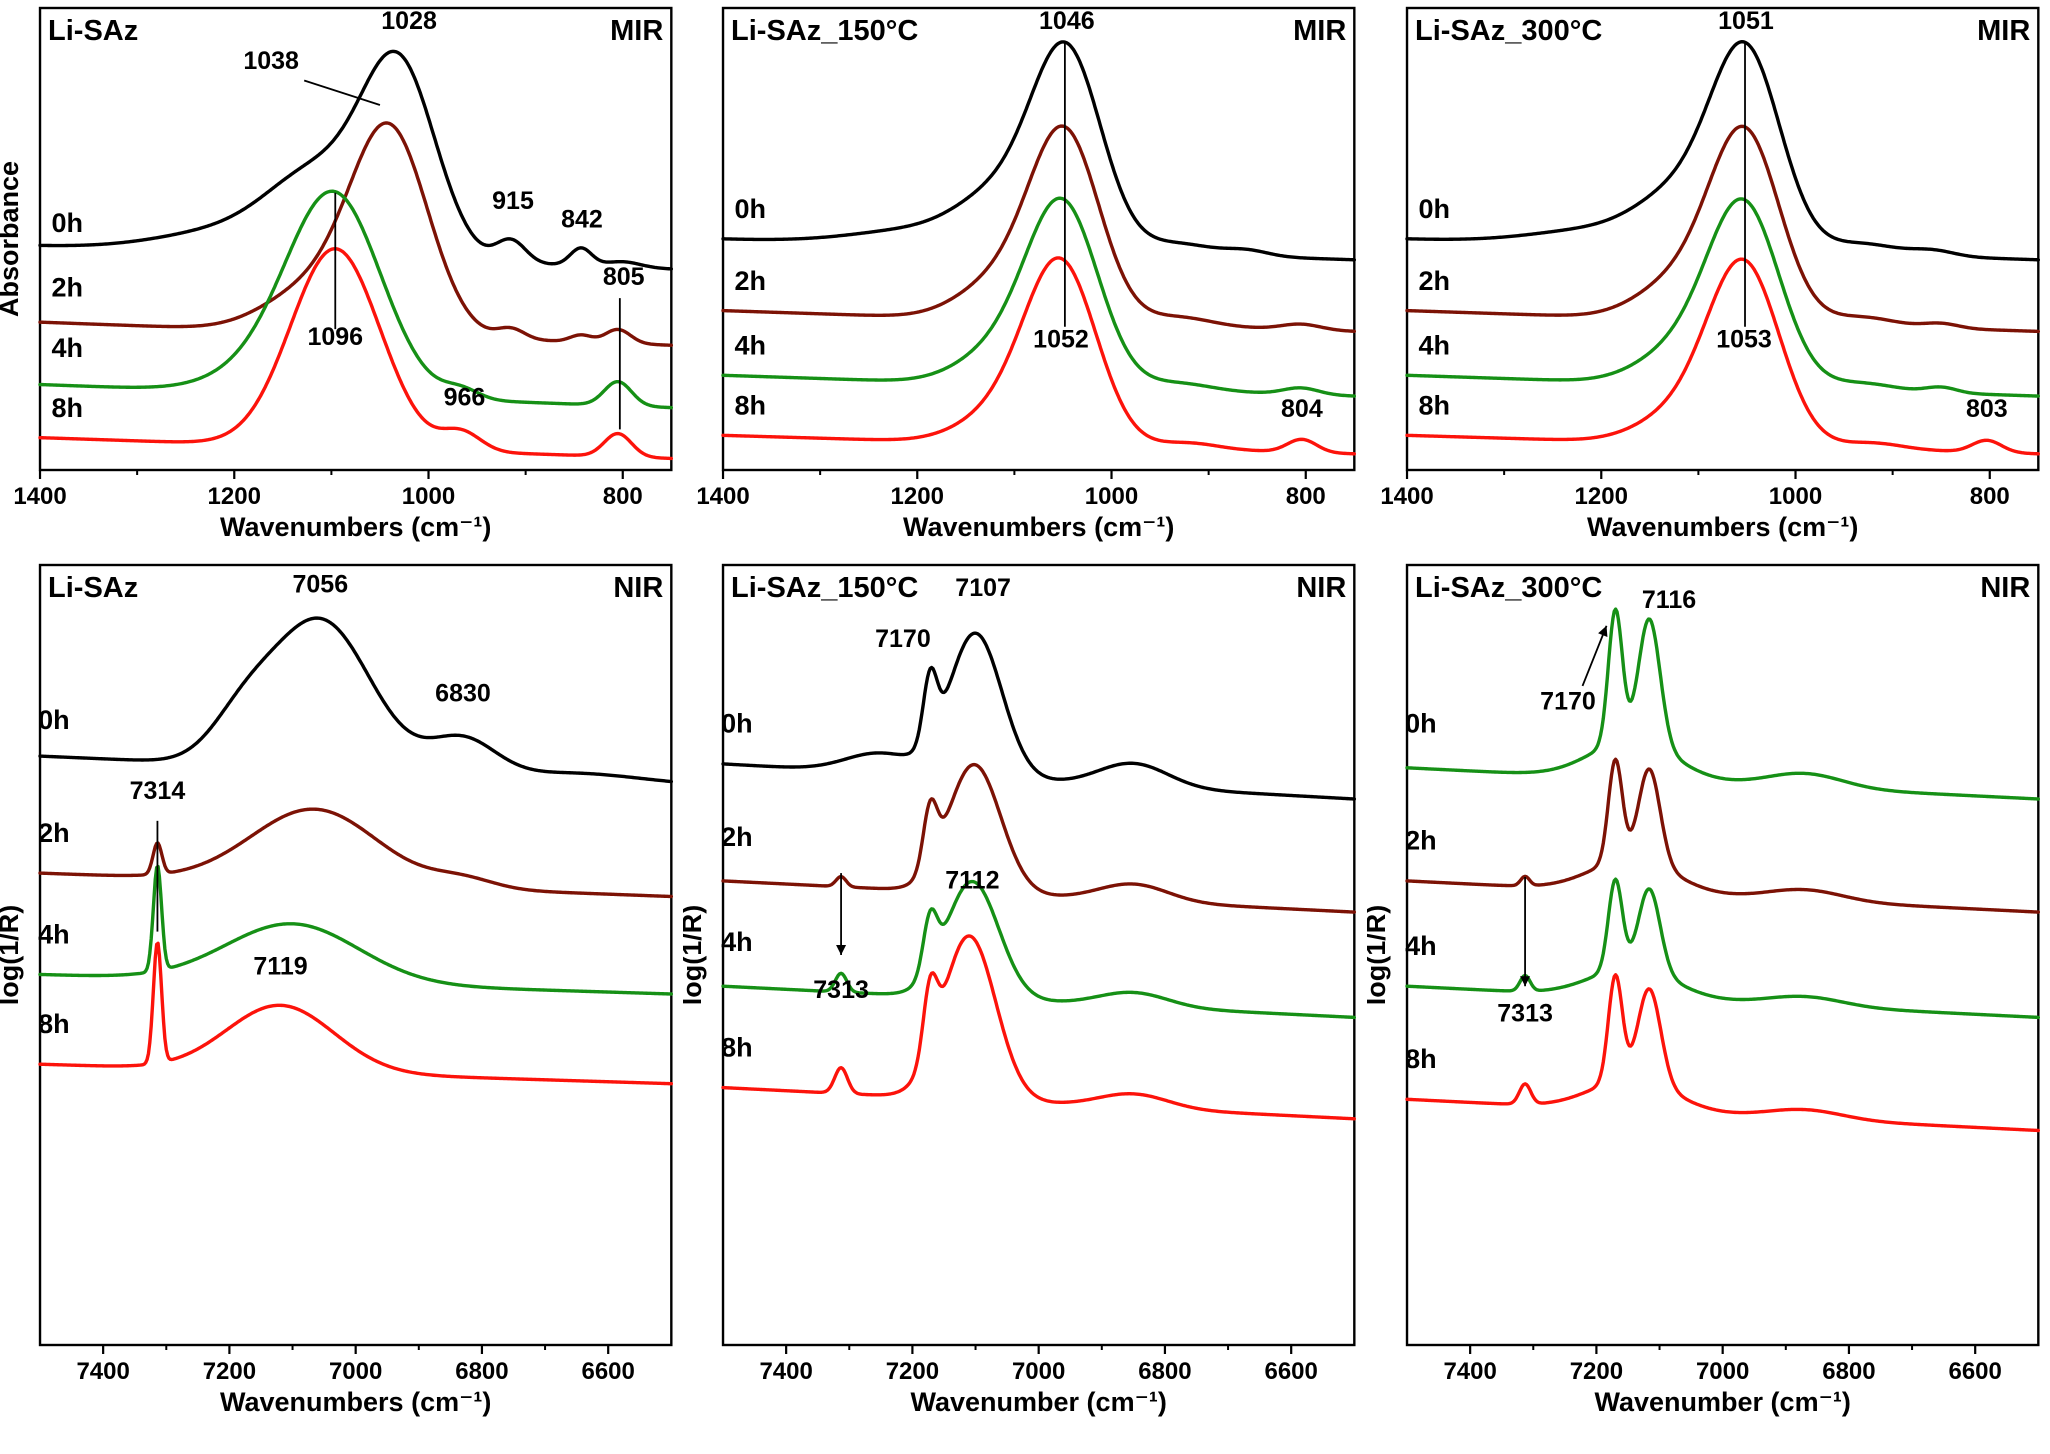 The width and height of the screenshot is (2050, 1454). I want to click on peak-annotation: 7056, so click(320, 584).